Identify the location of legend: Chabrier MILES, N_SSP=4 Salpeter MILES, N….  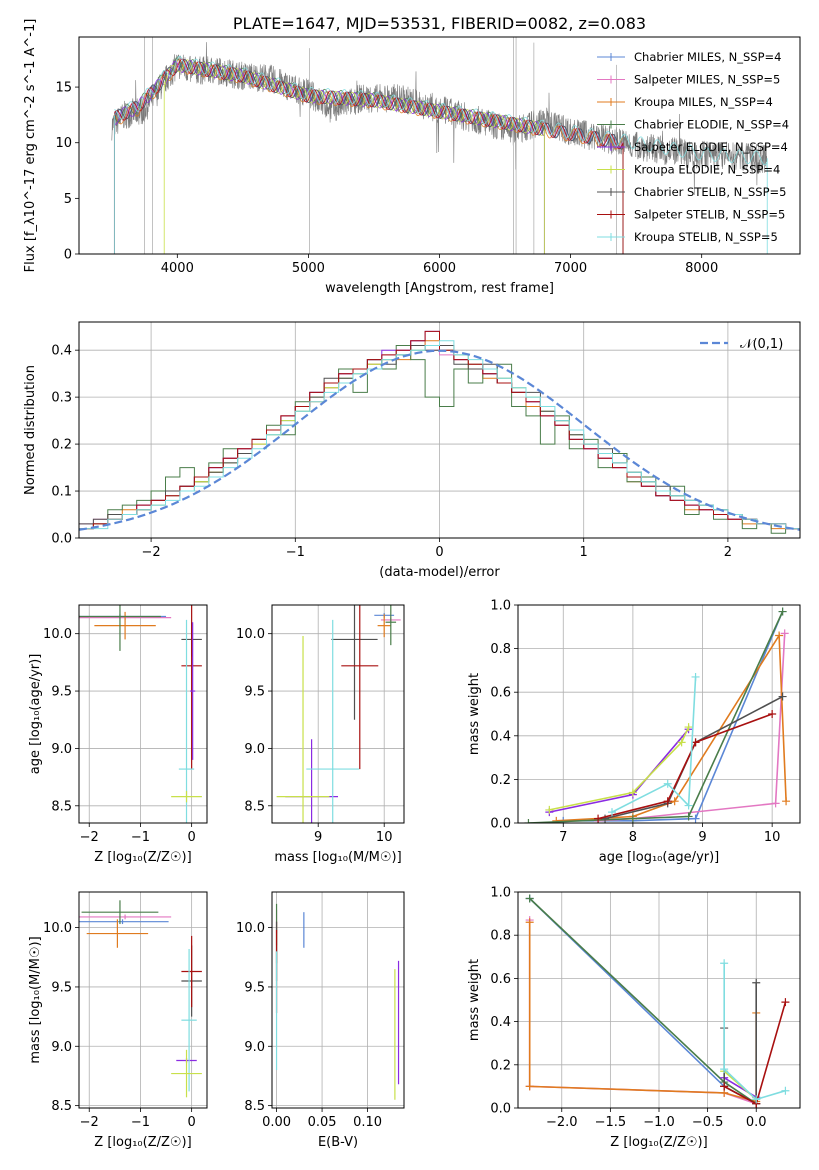
(693, 147).